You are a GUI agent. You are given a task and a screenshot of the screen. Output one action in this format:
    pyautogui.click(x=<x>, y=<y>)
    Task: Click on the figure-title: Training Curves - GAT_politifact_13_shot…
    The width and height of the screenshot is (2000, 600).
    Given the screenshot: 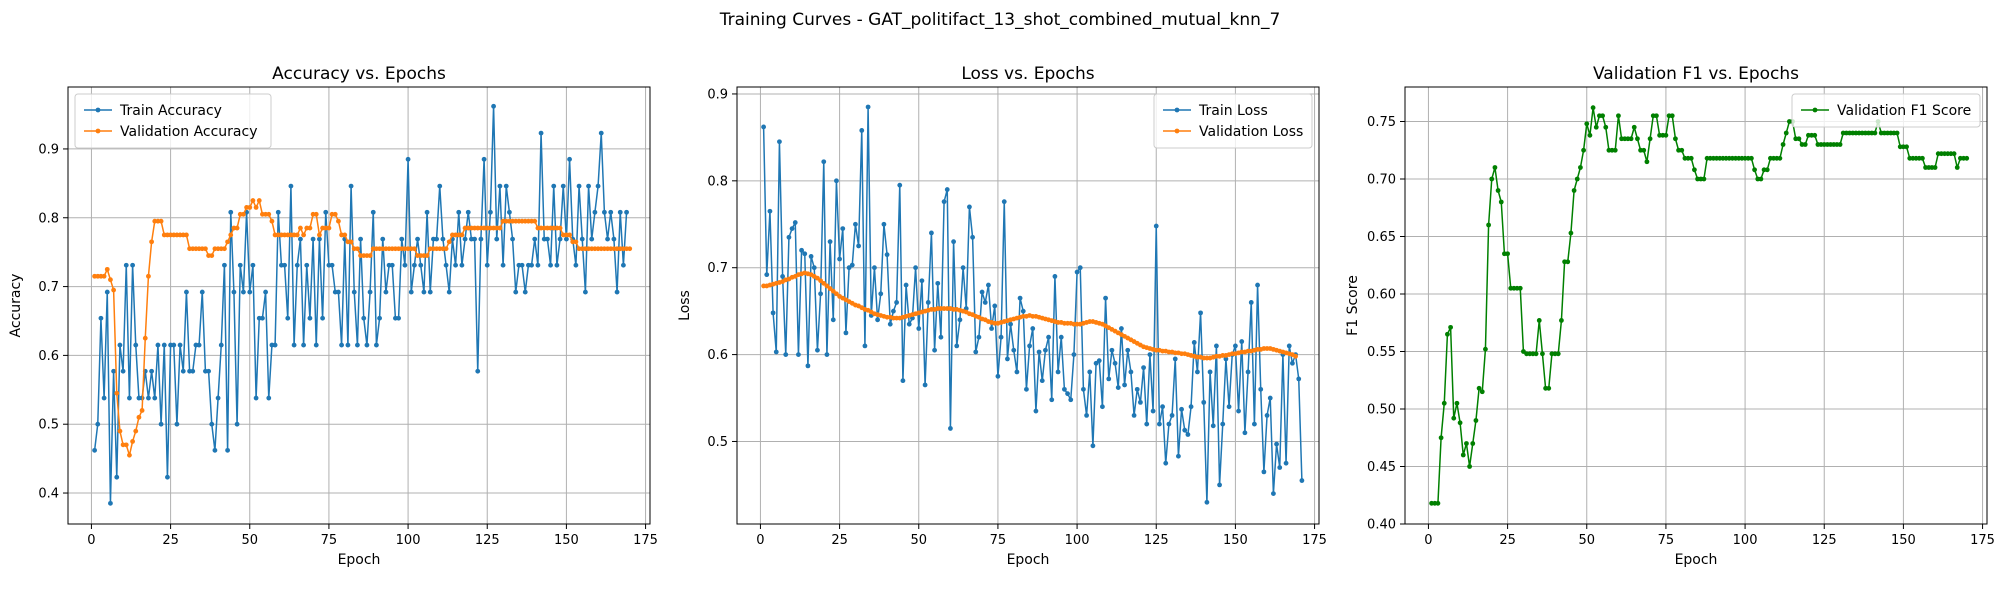 What is the action you would take?
    pyautogui.click(x=1000, y=20)
    